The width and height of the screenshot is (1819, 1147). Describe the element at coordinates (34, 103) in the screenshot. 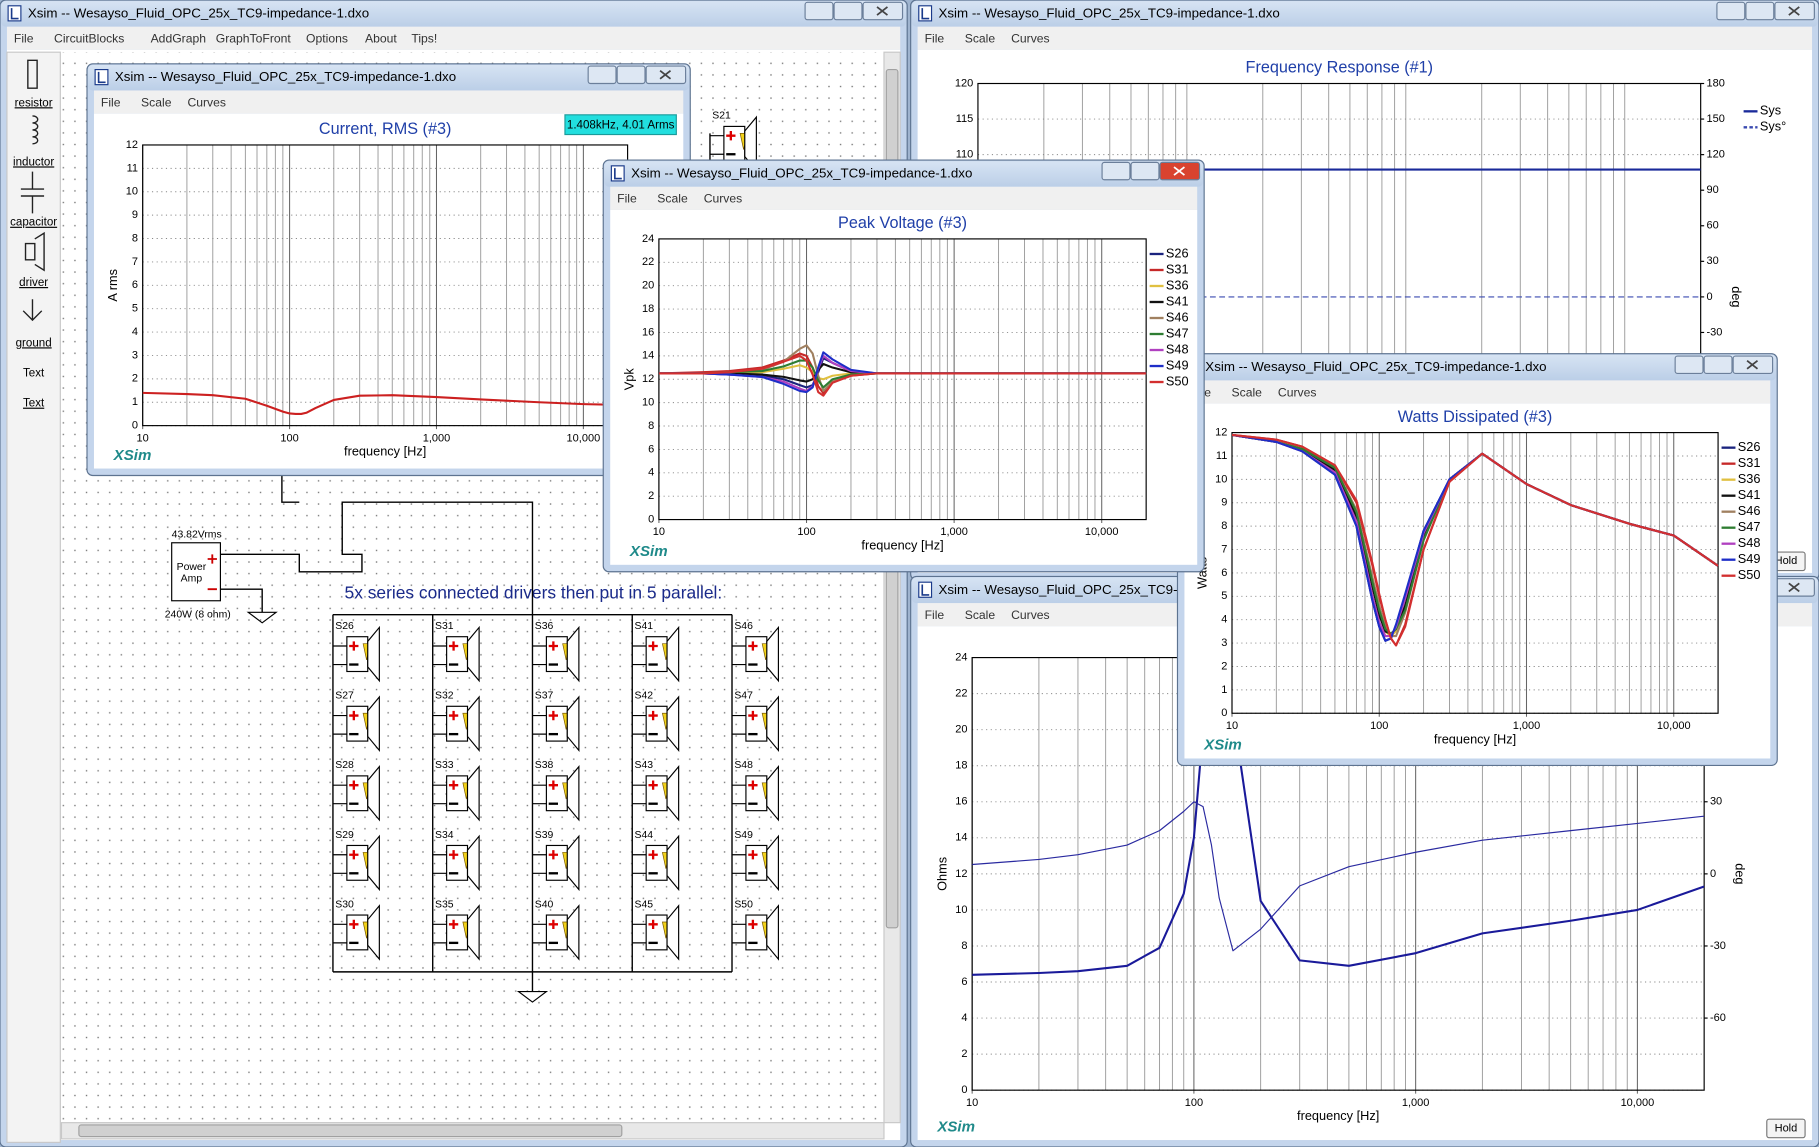

I see `tool-label: resistor` at that location.